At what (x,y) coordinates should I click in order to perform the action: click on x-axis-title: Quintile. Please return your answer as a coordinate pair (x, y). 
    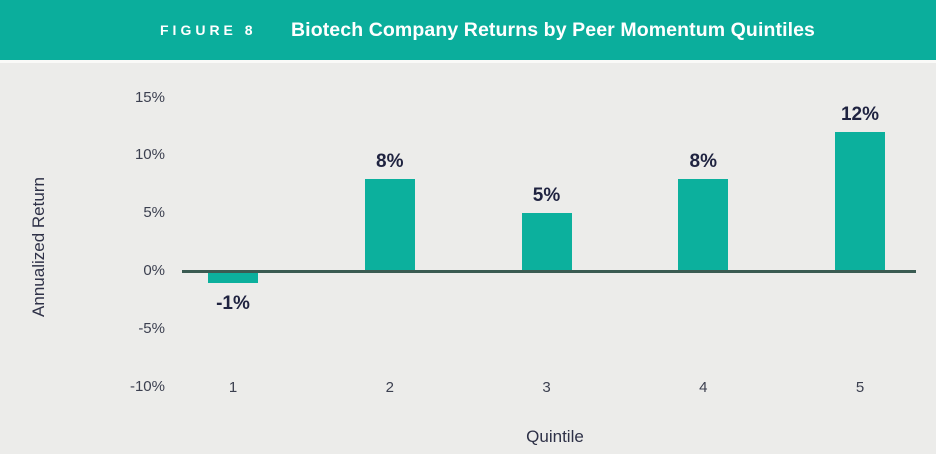
    Looking at the image, I should click on (555, 436).